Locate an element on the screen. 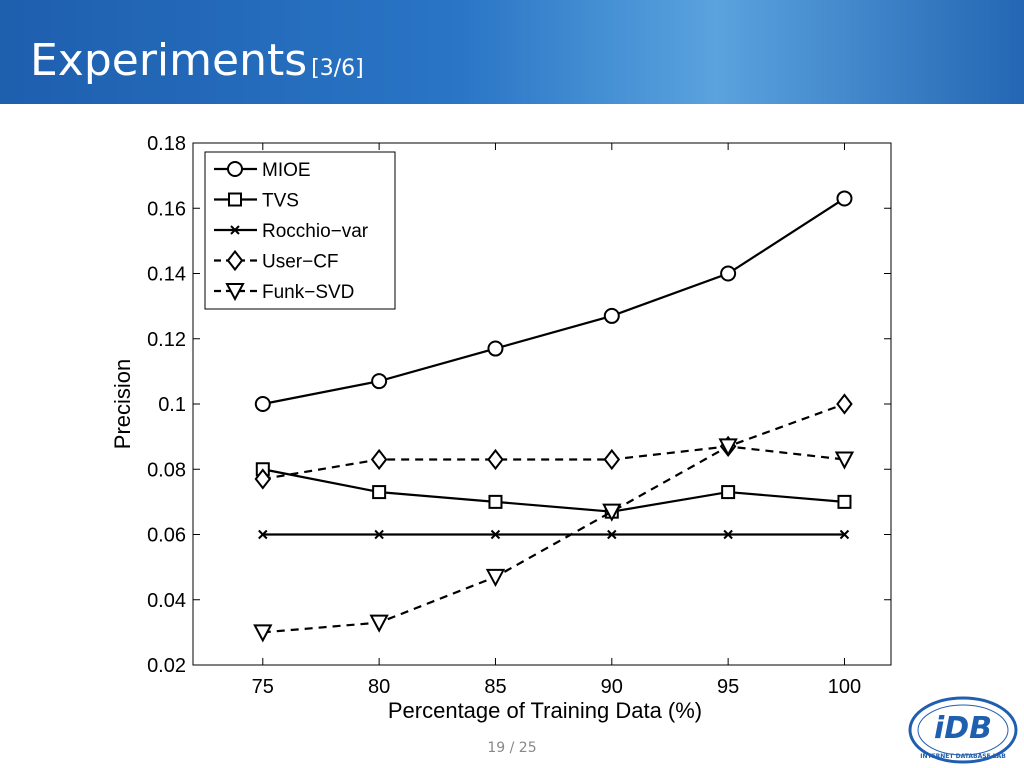 Image resolution: width=1024 pixels, height=768 pixels. idb-logo: iDB INTERNET DATABASE LAB is located at coordinates (963, 730).